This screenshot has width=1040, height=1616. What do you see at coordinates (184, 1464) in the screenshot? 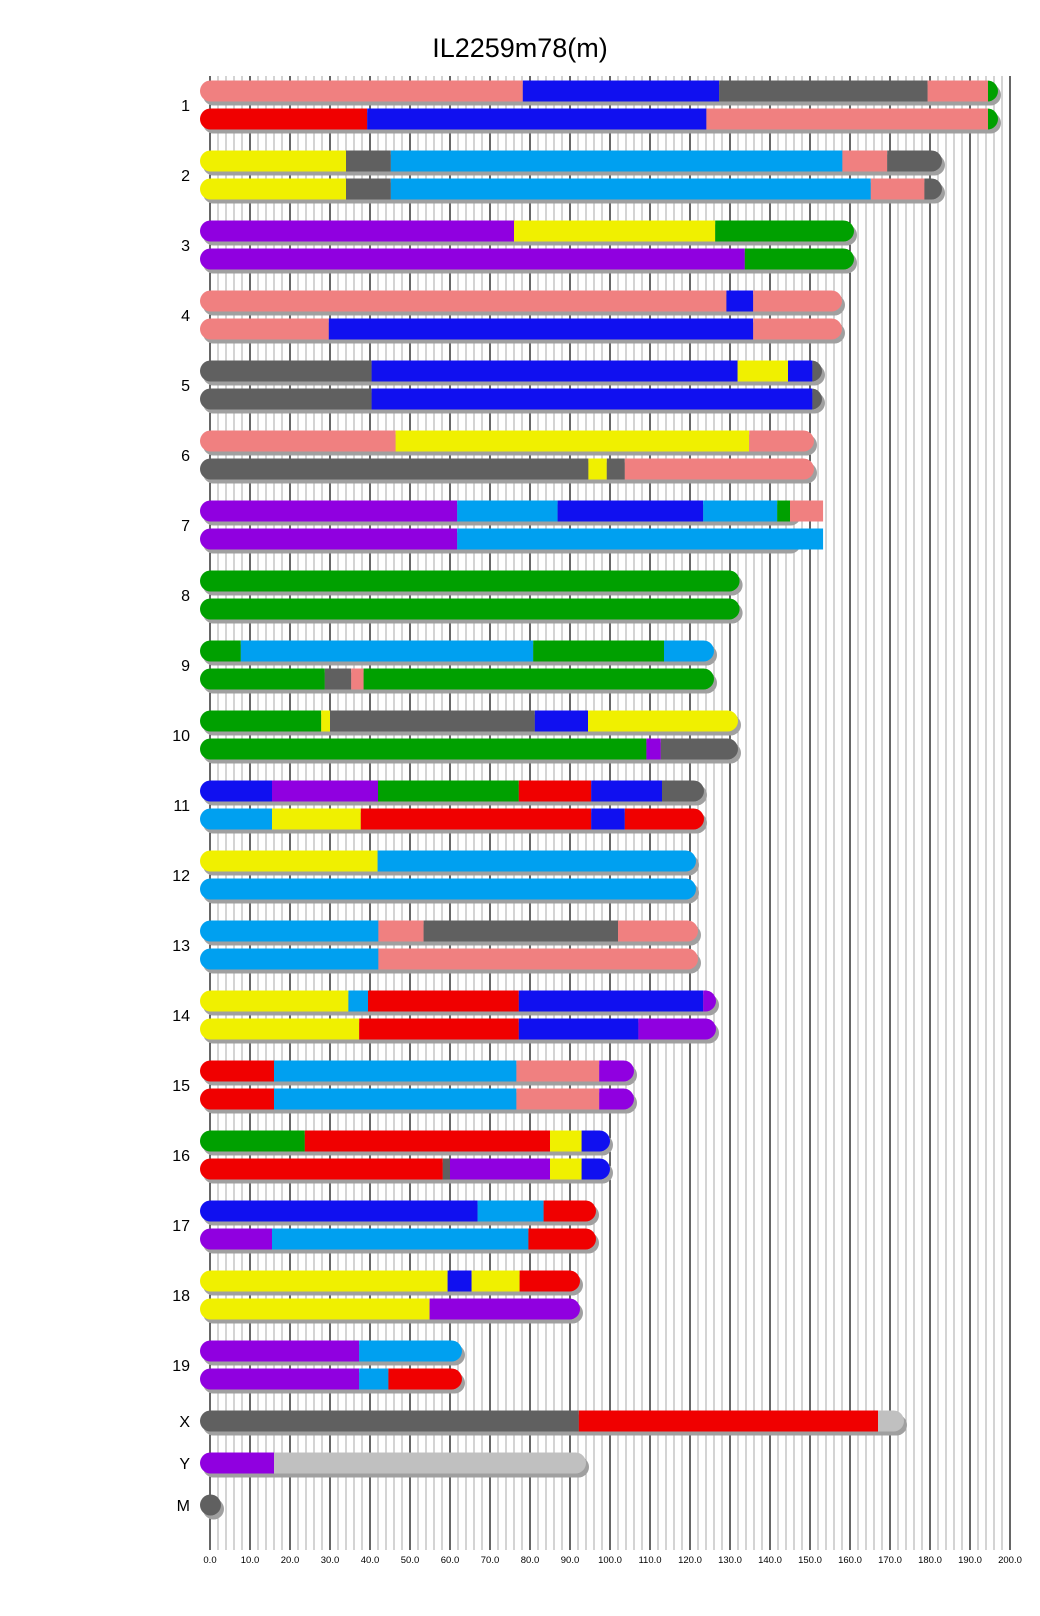
I see `chromosome-label: Y` at bounding box center [184, 1464].